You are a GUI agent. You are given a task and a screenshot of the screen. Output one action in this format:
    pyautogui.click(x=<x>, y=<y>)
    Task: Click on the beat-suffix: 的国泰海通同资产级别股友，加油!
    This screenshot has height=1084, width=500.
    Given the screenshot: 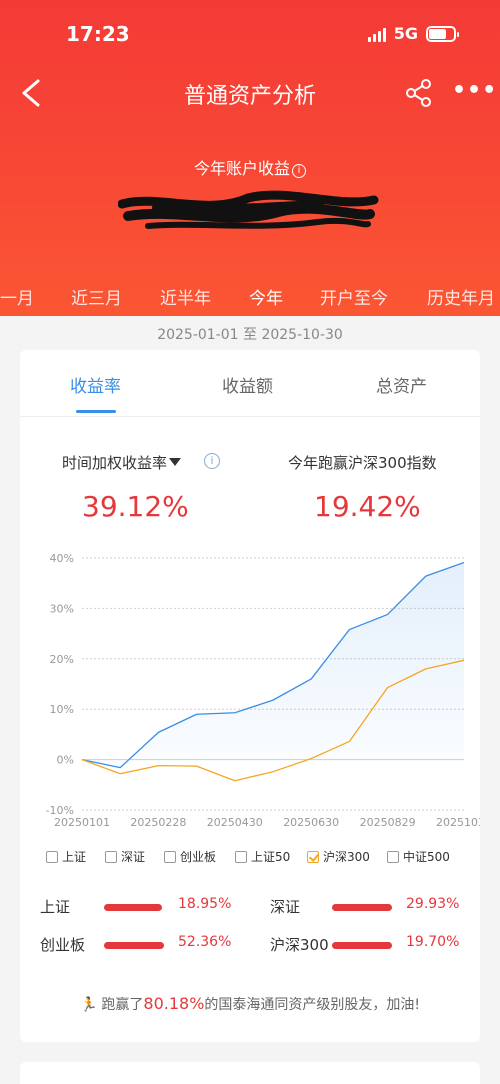 What is the action you would take?
    pyautogui.click(x=312, y=1005)
    